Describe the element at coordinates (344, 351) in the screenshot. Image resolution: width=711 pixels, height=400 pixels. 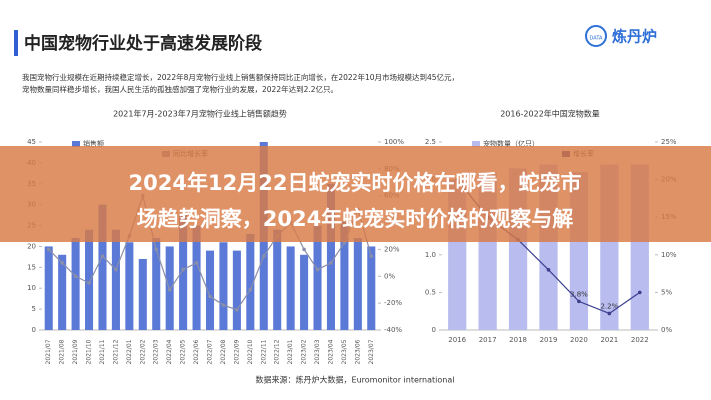
I see `x-tick-label: 2023/05` at that location.